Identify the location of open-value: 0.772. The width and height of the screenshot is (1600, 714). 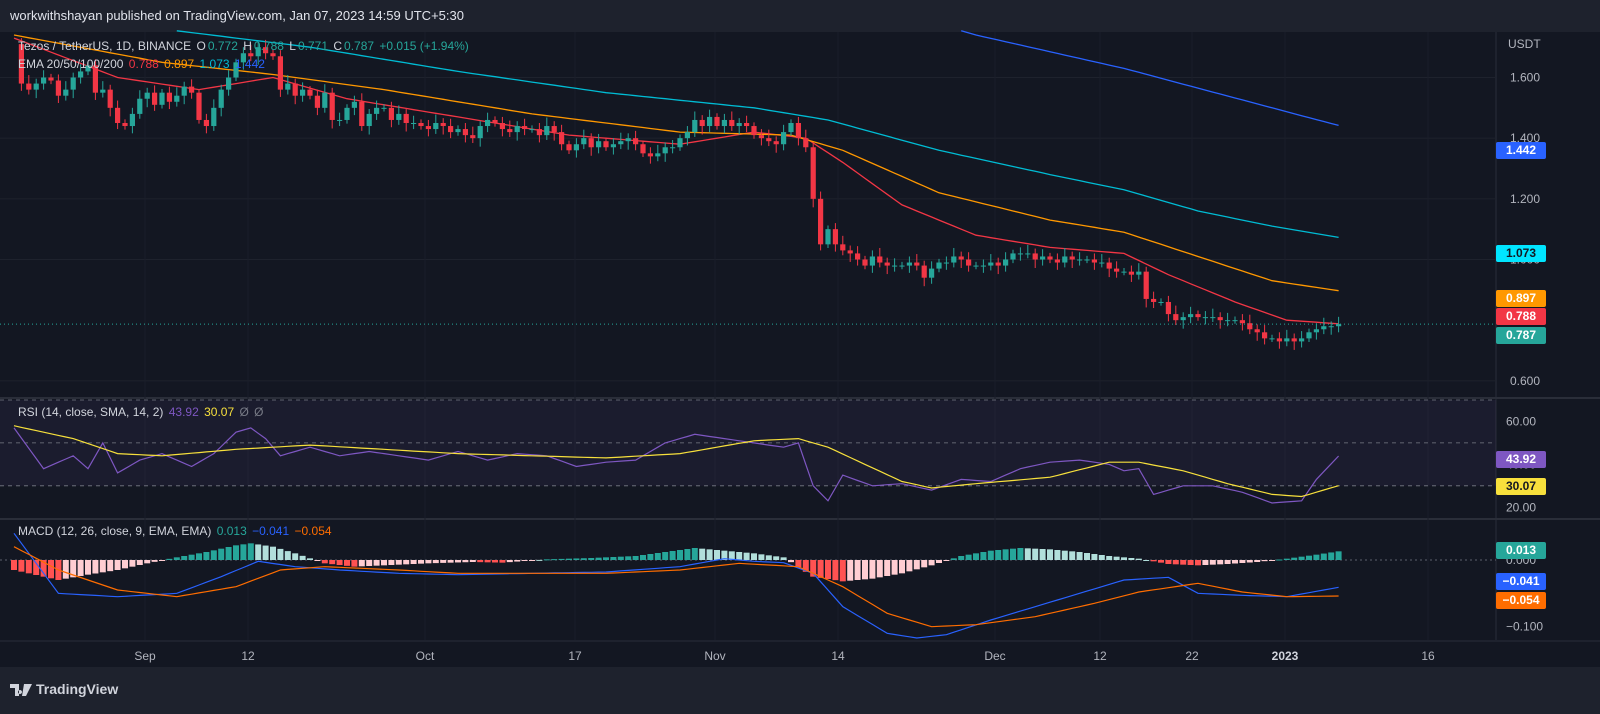
(222, 46).